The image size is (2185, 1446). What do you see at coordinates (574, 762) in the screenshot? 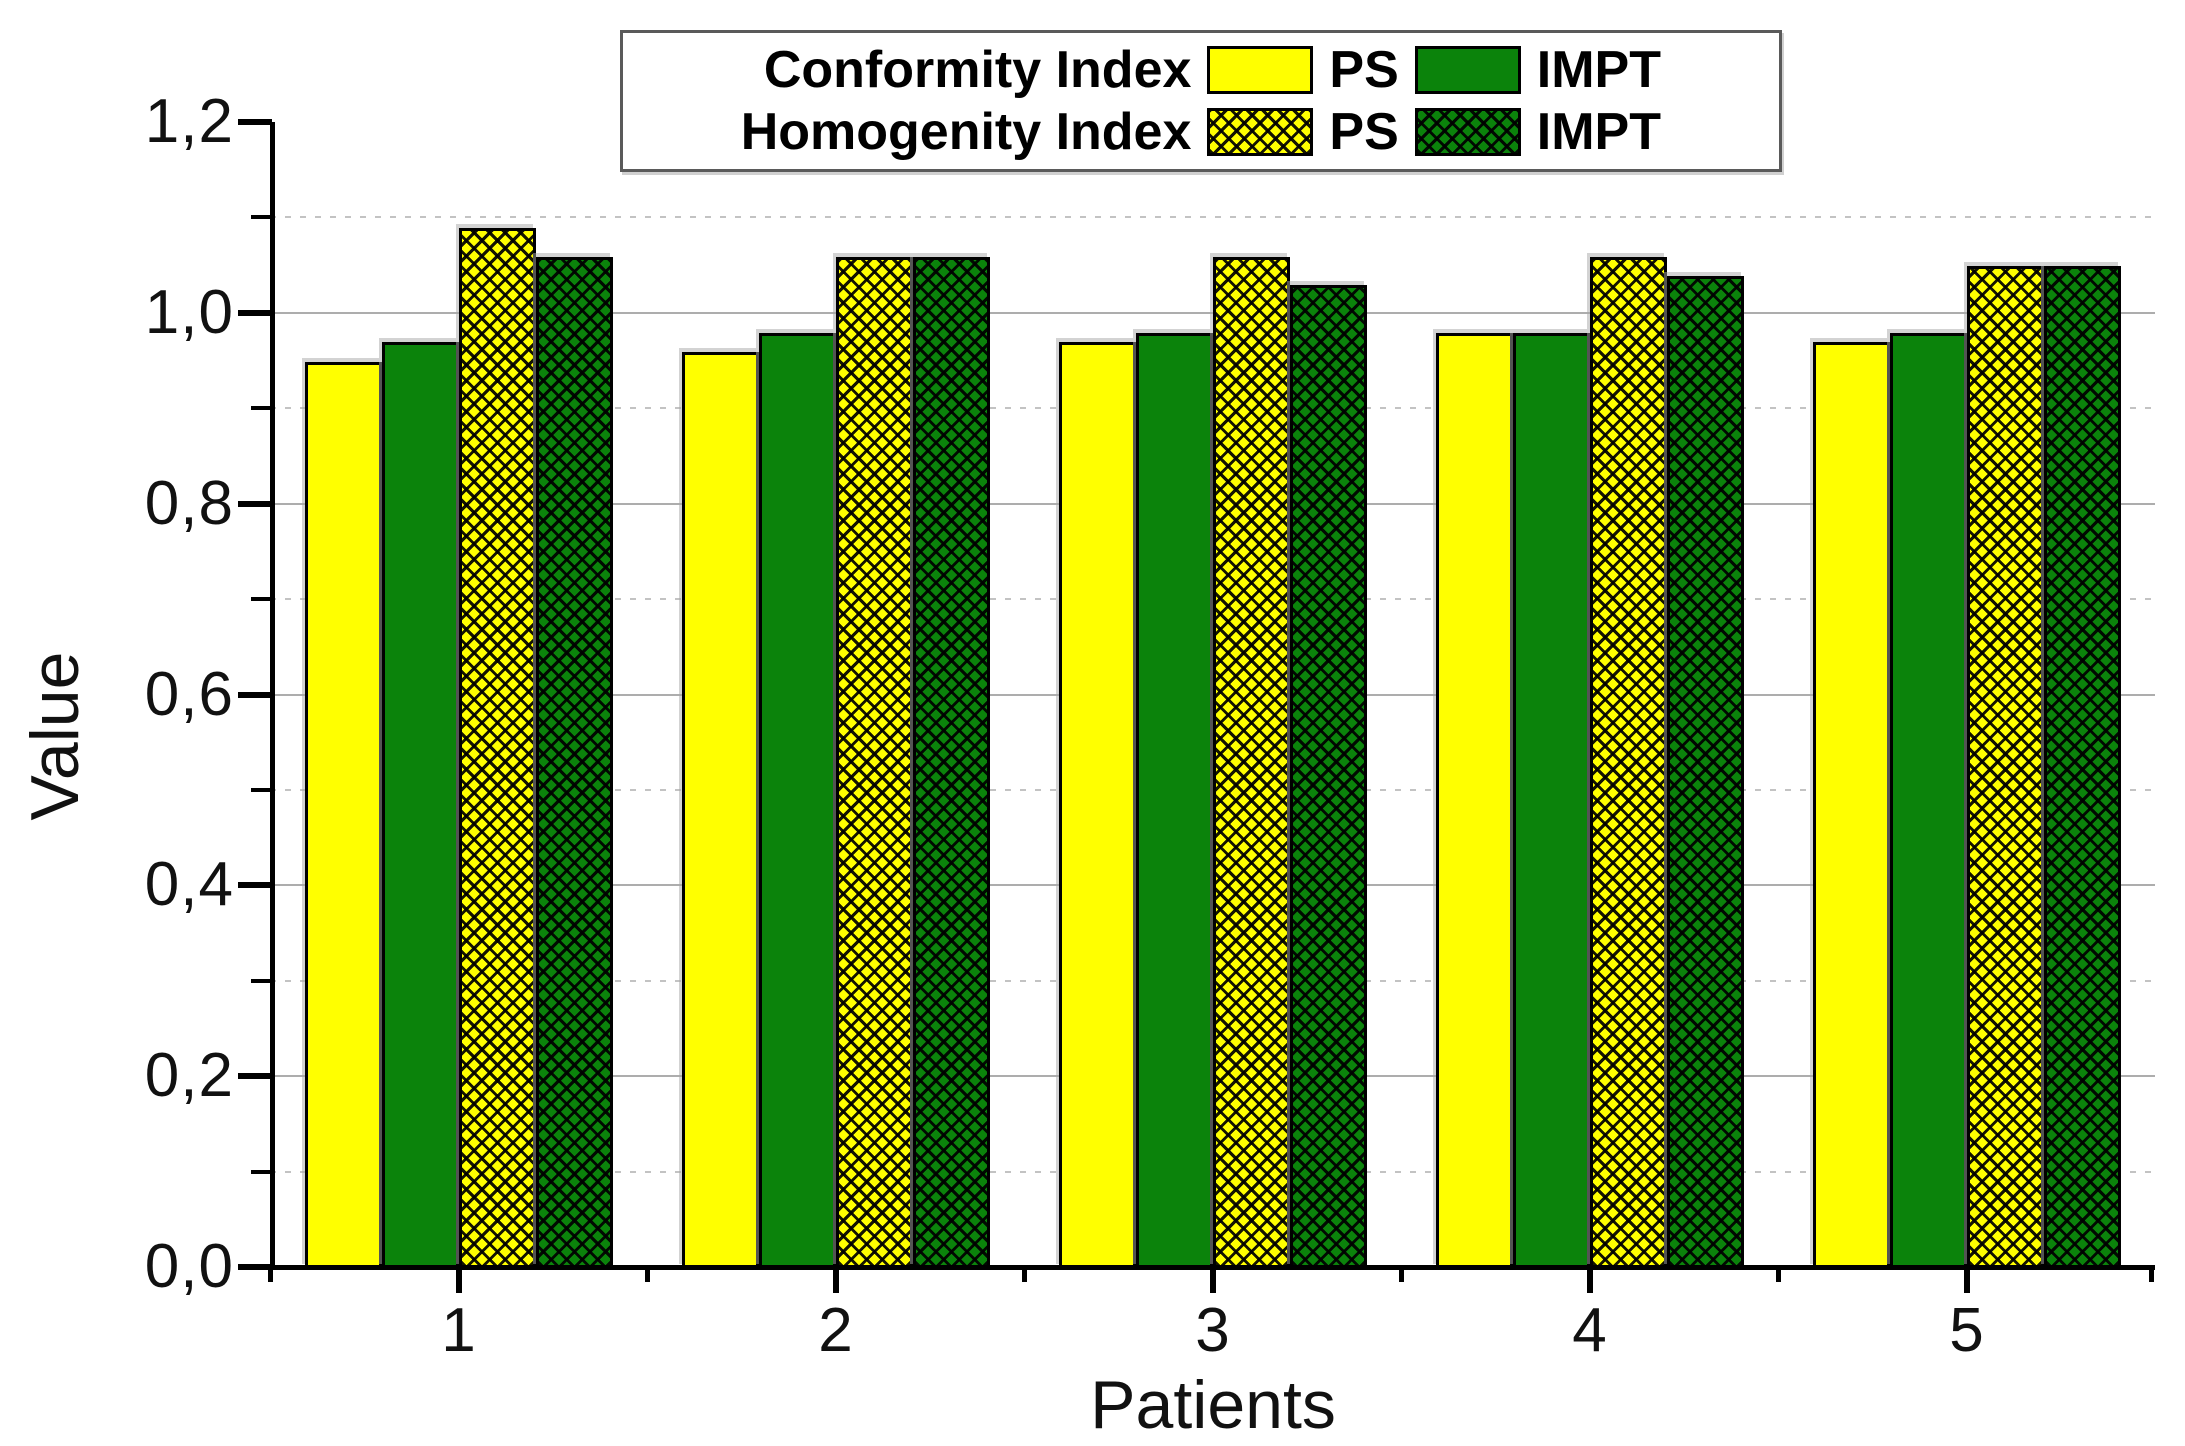
I see `bar-patient1-homogenity-impt` at bounding box center [574, 762].